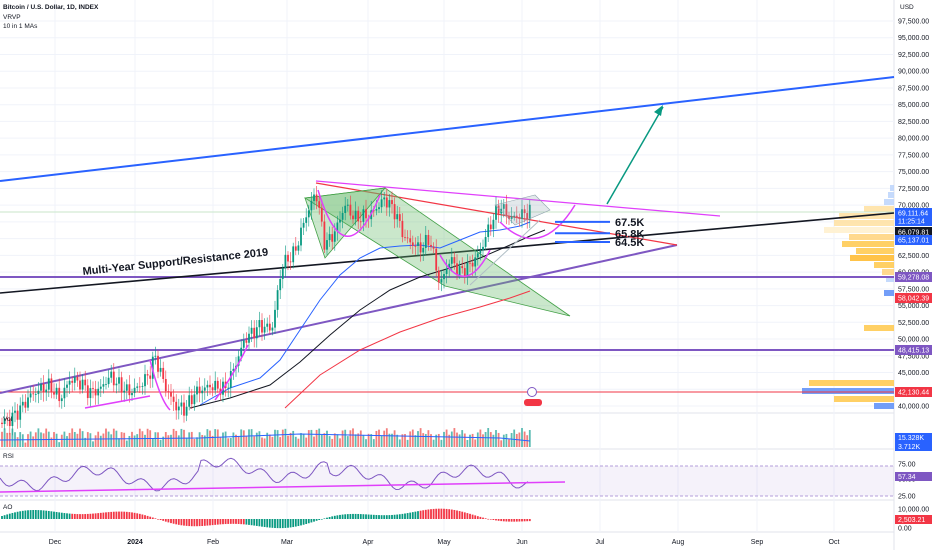 Image resolution: width=932 pixels, height=550 pixels. What do you see at coordinates (12, 17) in the screenshot?
I see `vrvp-label: VRVP` at bounding box center [12, 17].